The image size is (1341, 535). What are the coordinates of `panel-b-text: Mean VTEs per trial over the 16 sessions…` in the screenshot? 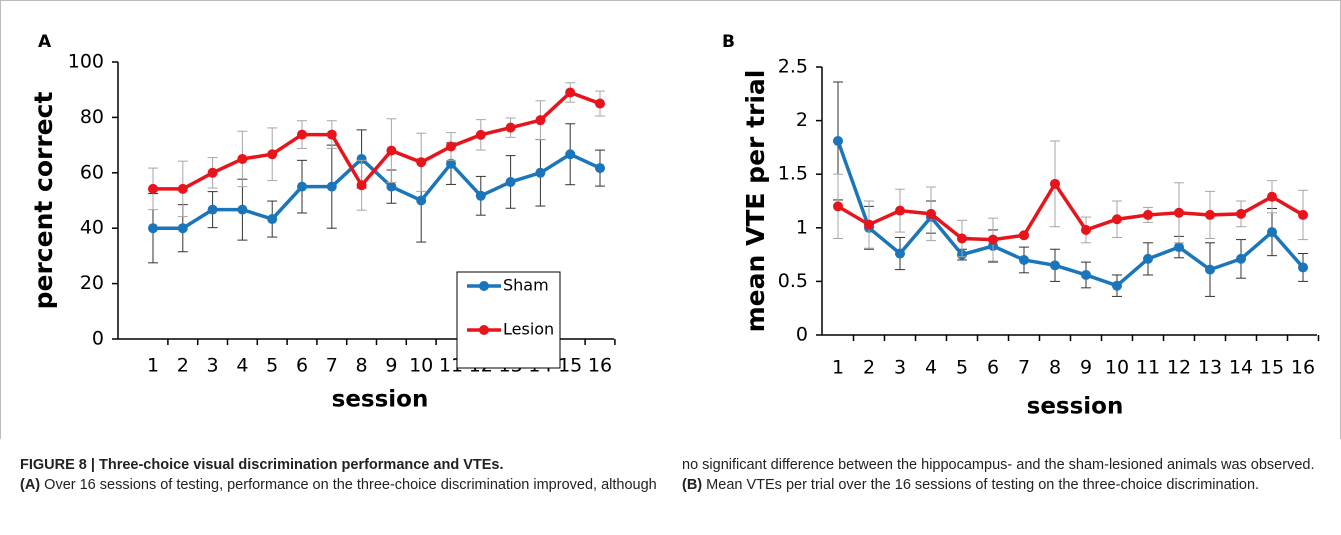 It's located at (983, 485).